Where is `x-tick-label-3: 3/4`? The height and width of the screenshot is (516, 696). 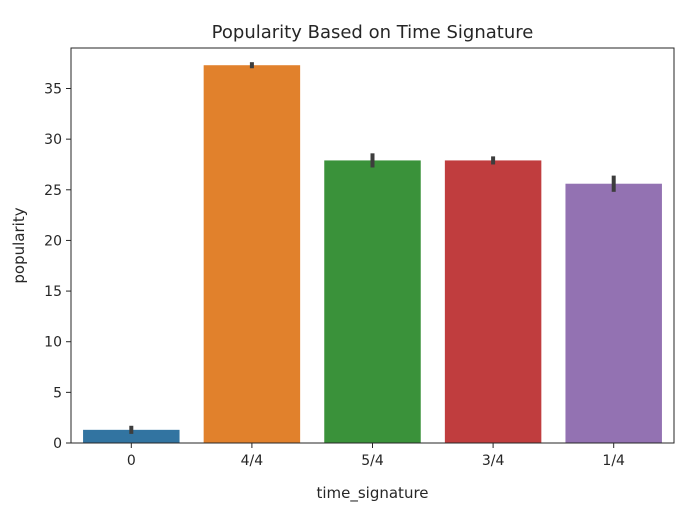 x-tick-label-3: 3/4 is located at coordinates (493, 461).